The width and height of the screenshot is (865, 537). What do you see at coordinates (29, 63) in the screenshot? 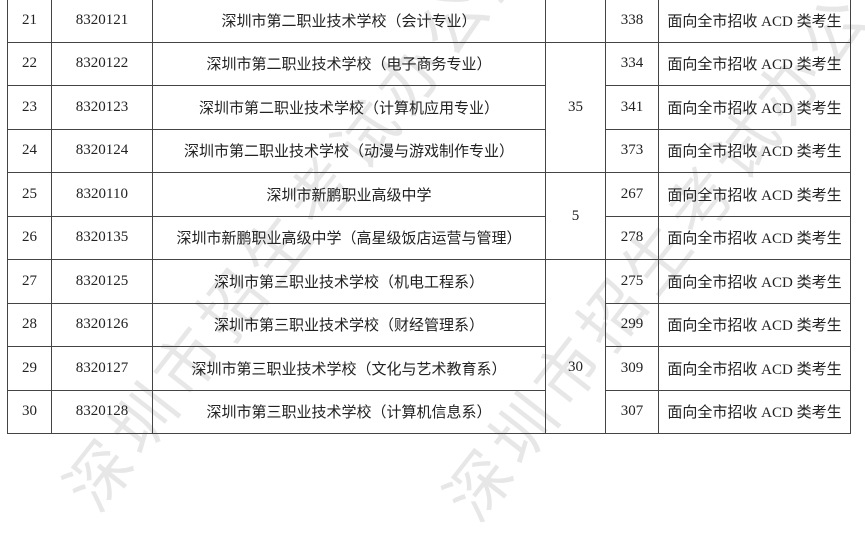
I see `row-number: 22` at bounding box center [29, 63].